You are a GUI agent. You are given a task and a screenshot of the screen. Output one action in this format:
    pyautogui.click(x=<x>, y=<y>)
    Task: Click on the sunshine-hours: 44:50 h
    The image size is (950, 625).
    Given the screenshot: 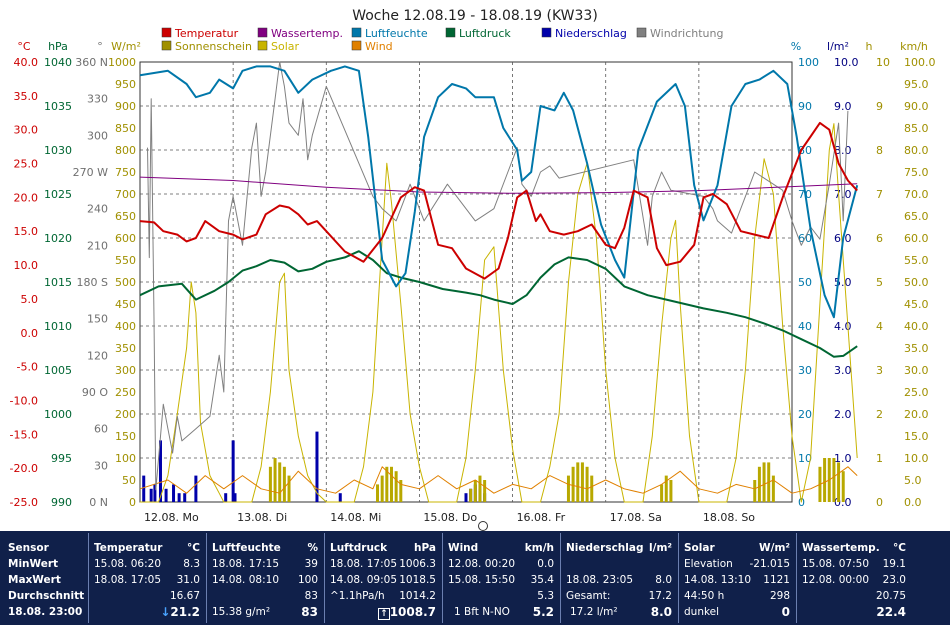 What is the action you would take?
    pyautogui.click(x=704, y=596)
    